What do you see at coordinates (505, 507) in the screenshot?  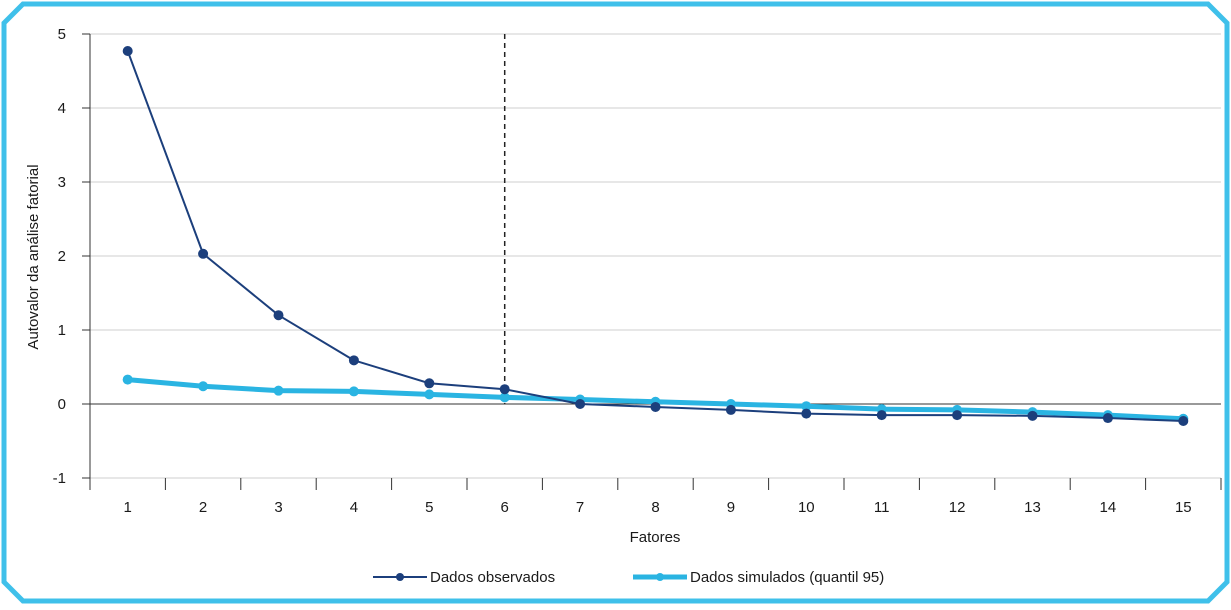 I see `x-tick-label: 6` at bounding box center [505, 507].